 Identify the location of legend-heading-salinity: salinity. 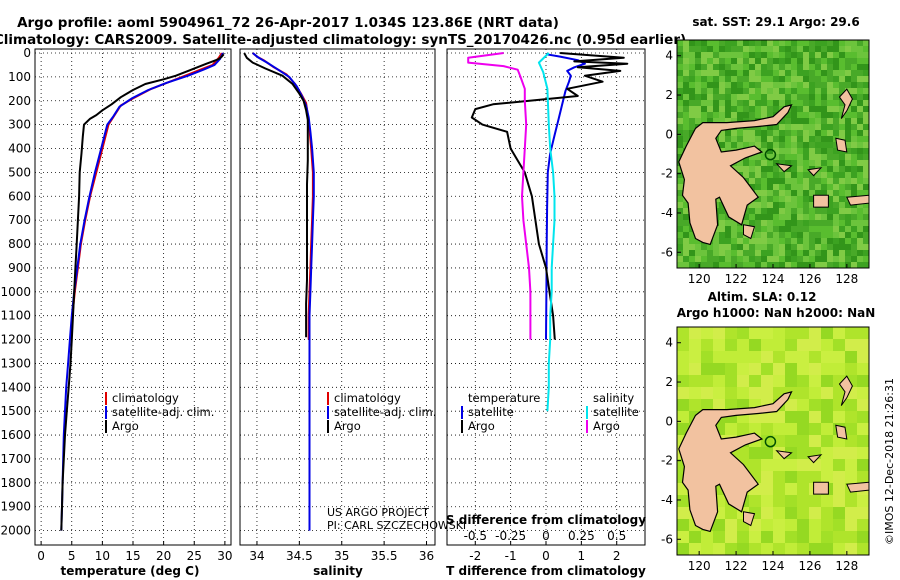
(613, 398).